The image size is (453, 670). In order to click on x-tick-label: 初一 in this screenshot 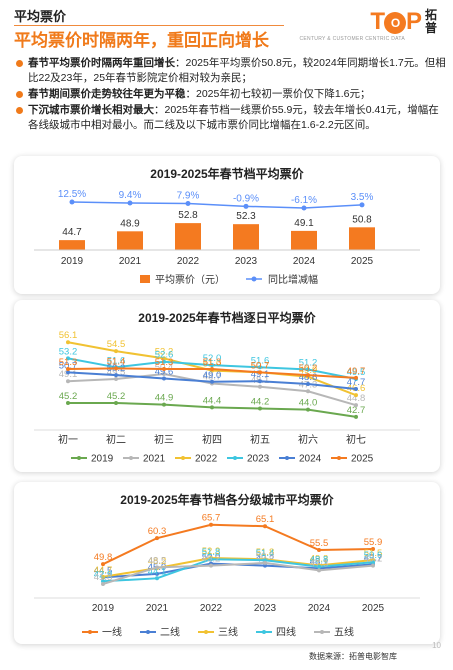, I will do `click(68, 439)`.